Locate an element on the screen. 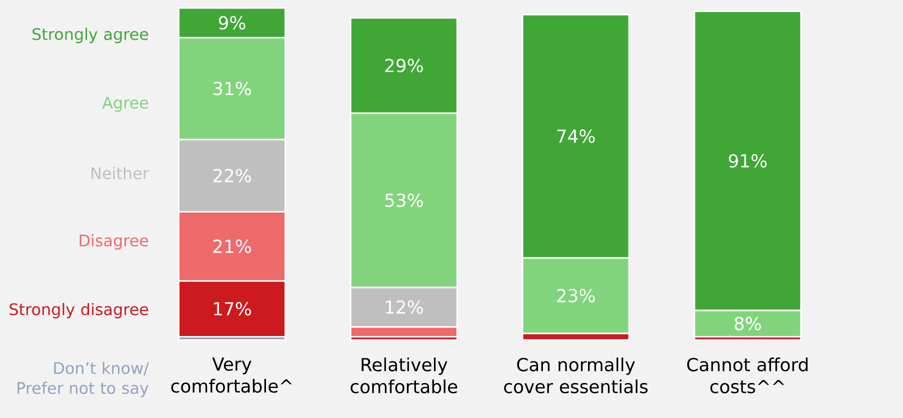  data-label: 74% is located at coordinates (576, 136).